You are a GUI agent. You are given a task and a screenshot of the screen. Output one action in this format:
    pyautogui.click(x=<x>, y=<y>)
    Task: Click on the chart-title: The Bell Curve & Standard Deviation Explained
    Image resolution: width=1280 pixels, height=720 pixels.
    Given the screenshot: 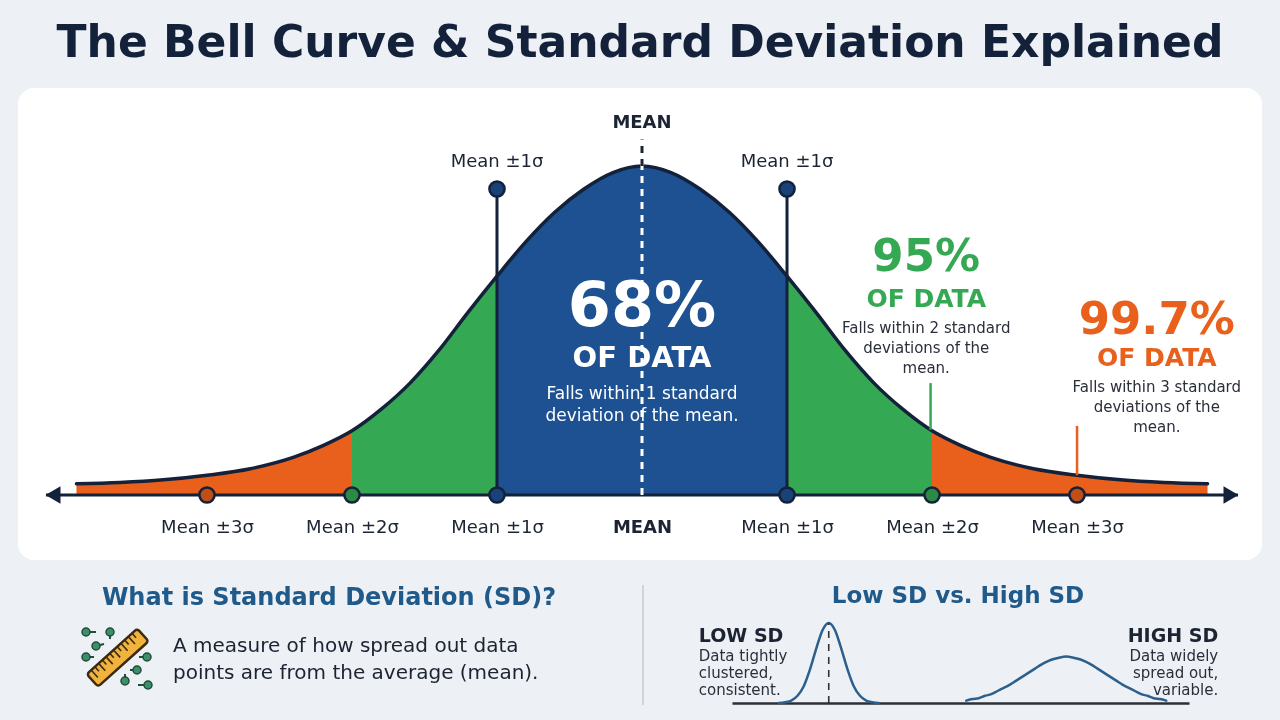 What is the action you would take?
    pyautogui.click(x=640, y=42)
    